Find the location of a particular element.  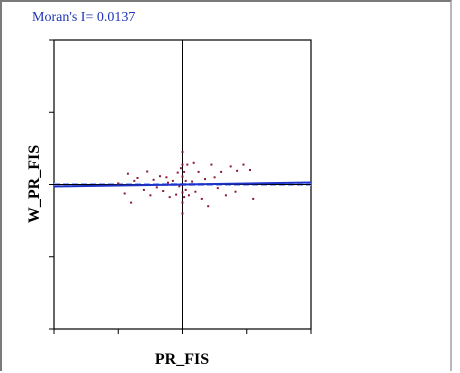

regression-line is located at coordinates (182, 184).